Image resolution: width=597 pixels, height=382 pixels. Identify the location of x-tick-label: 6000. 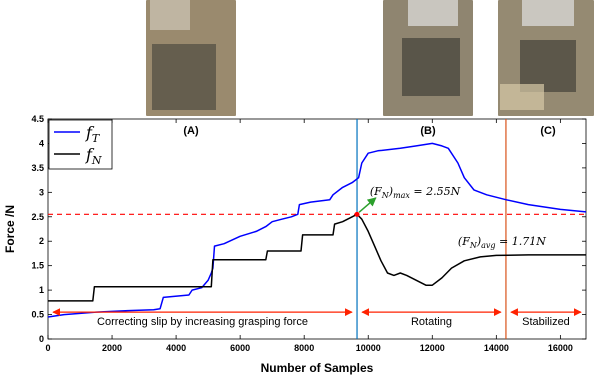
(240, 348).